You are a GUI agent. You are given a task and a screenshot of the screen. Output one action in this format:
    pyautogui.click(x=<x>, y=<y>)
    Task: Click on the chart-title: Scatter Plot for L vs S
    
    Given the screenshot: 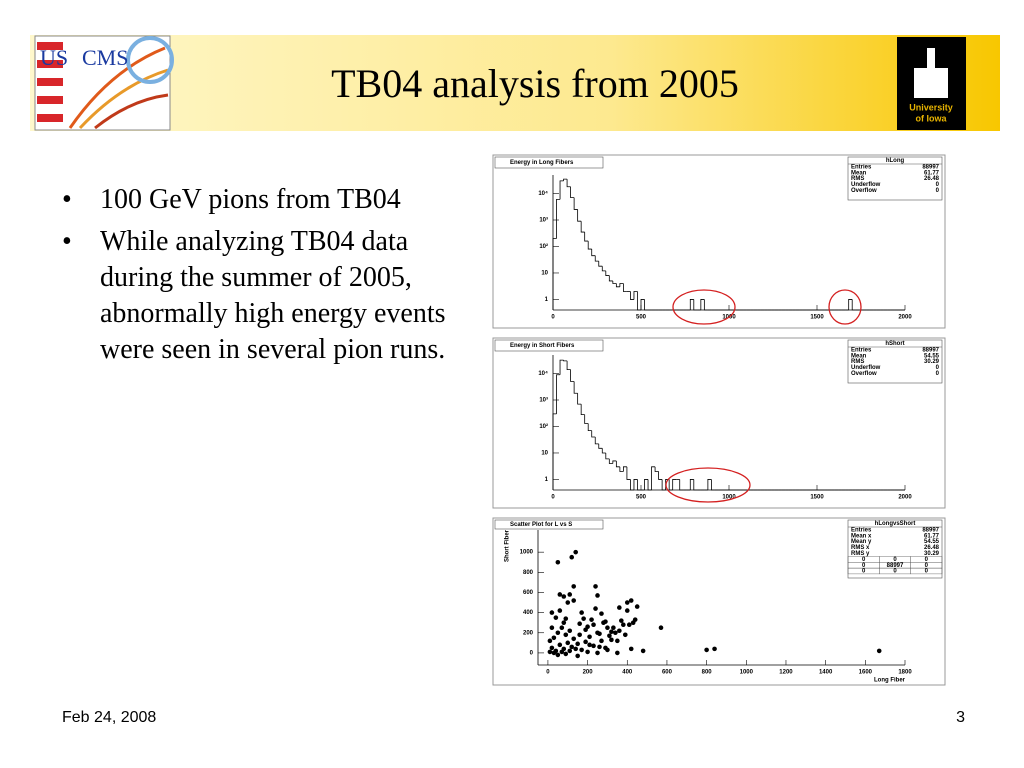 What is the action you would take?
    pyautogui.click(x=541, y=525)
    